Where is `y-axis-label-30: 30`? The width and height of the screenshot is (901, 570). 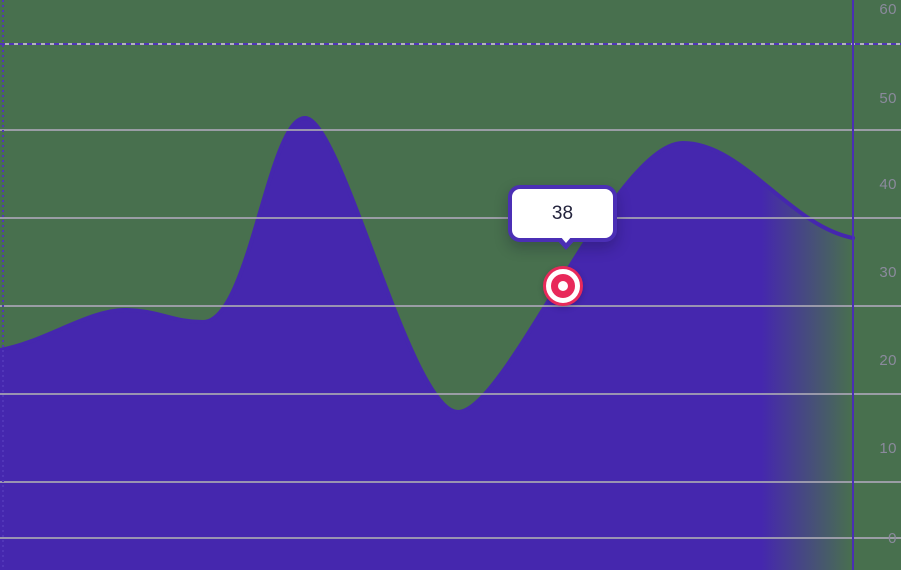 y-axis-label-30: 30 is located at coordinates (888, 272).